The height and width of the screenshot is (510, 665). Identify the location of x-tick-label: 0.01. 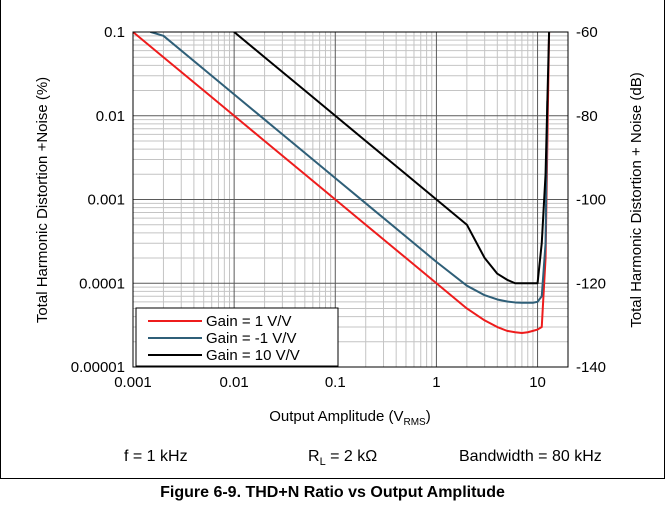
(234, 382).